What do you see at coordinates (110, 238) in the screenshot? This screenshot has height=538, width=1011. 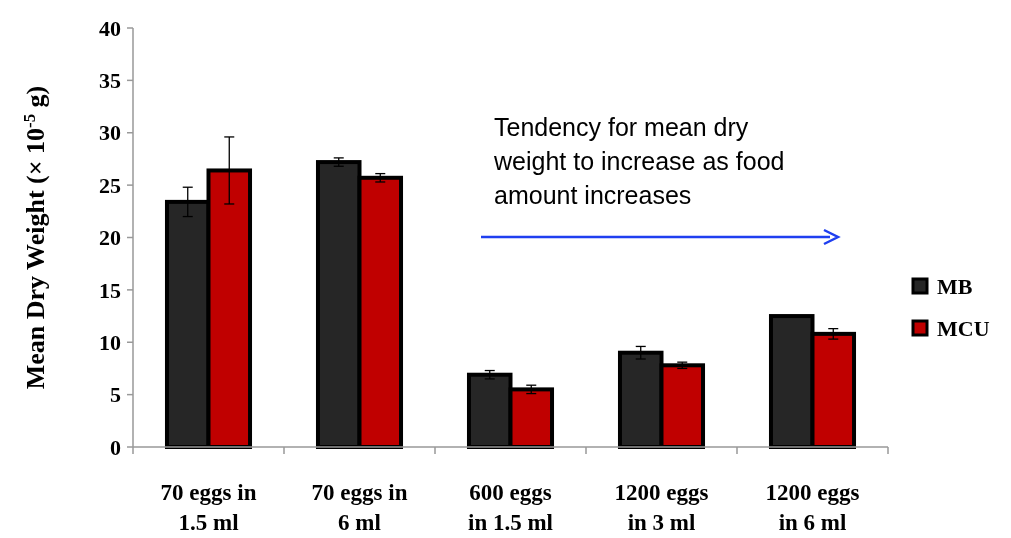 I see `y-tick-label: 20` at bounding box center [110, 238].